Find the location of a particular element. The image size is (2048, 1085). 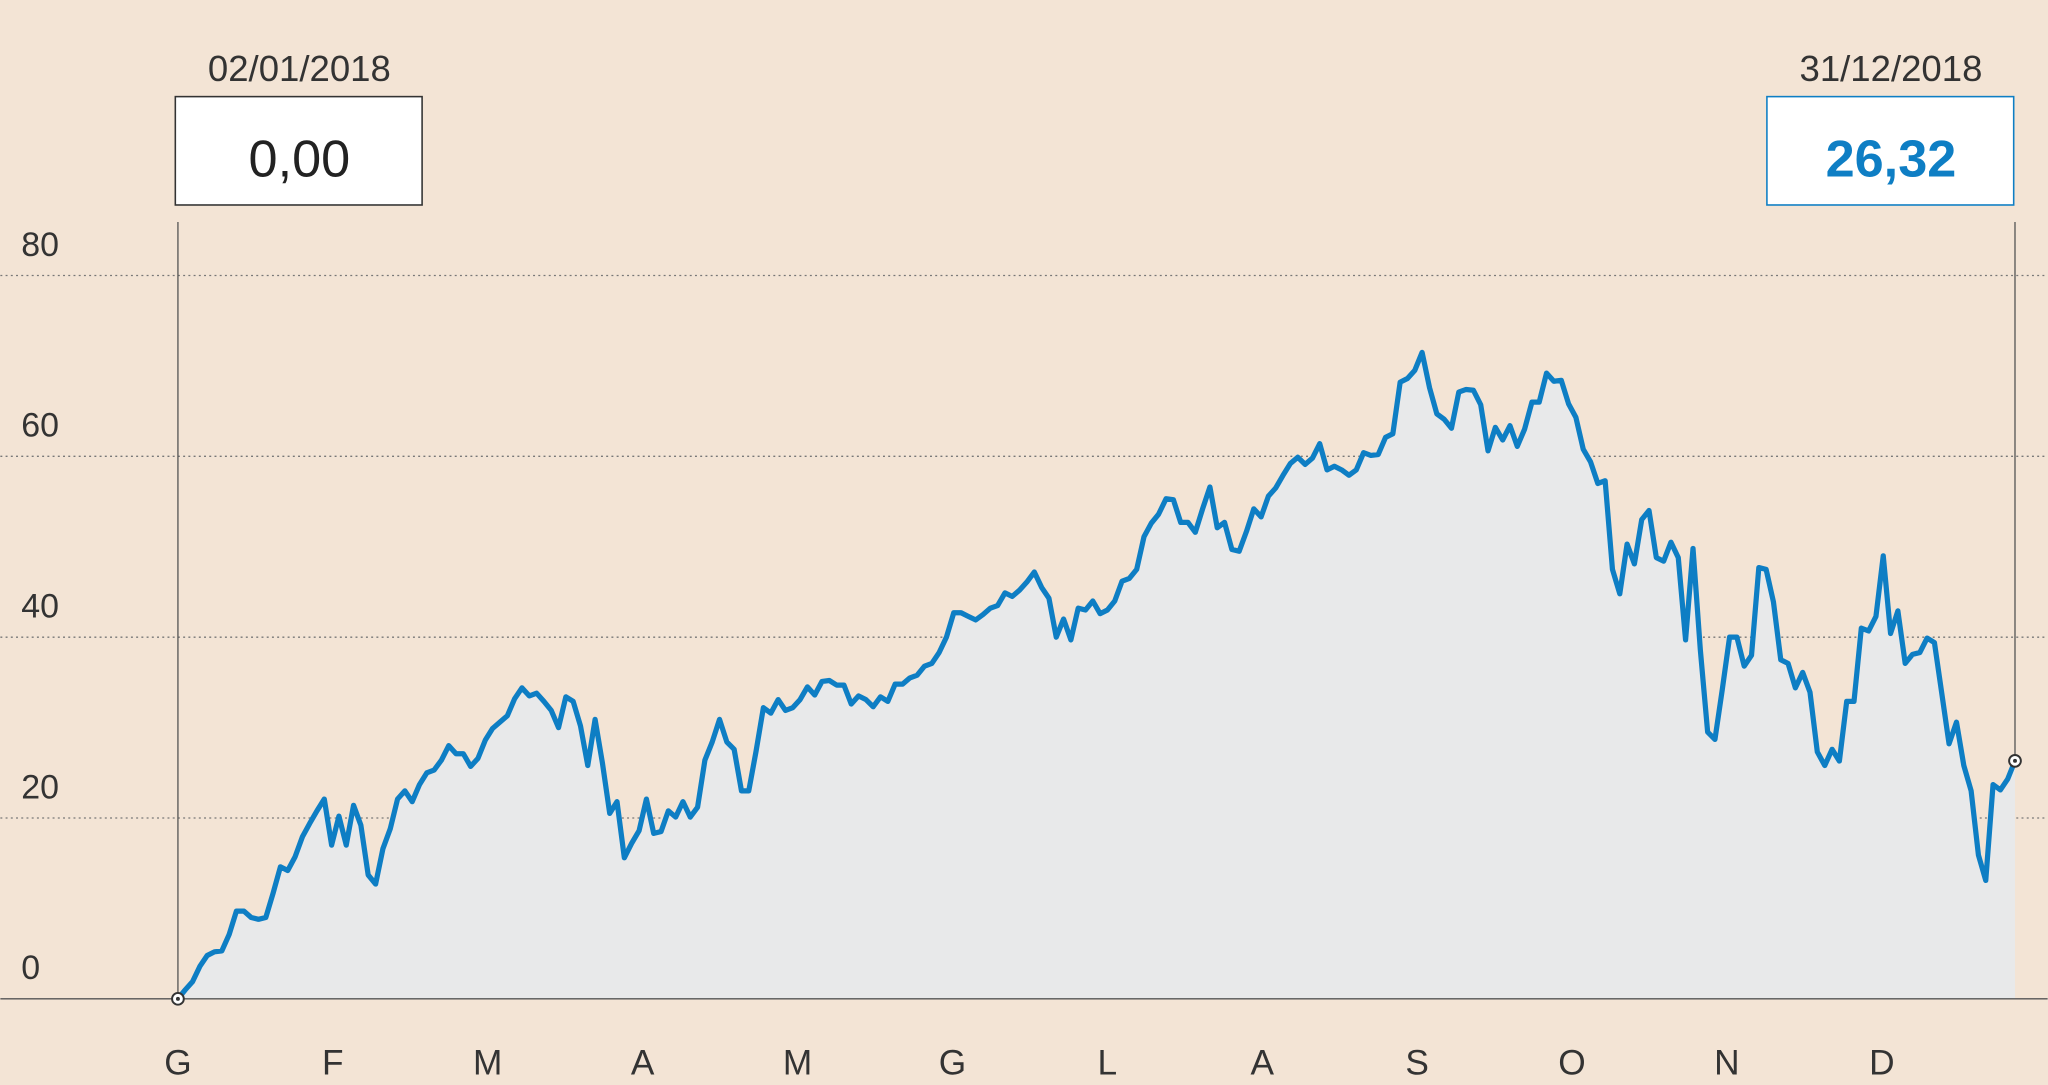

start-value: 0,00 is located at coordinates (300, 159).